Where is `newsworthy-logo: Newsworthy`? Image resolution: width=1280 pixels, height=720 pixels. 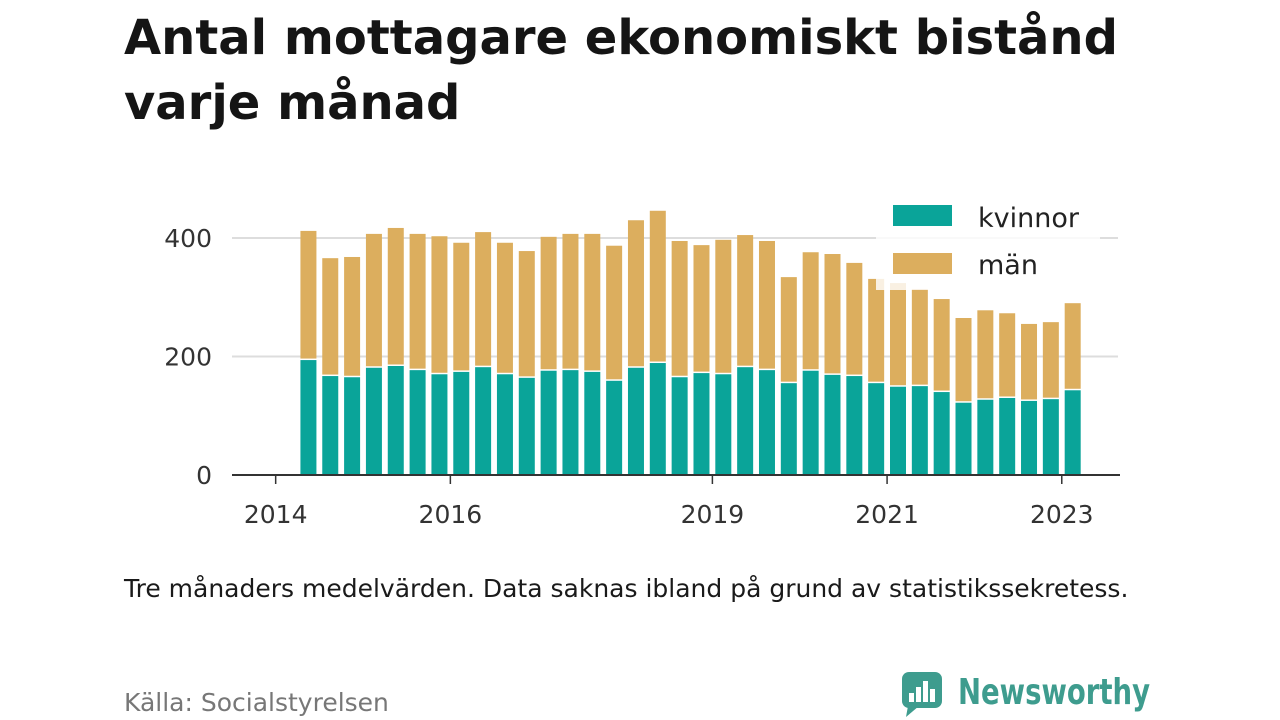 newsworthy-logo: Newsworthy is located at coordinates (1026, 694).